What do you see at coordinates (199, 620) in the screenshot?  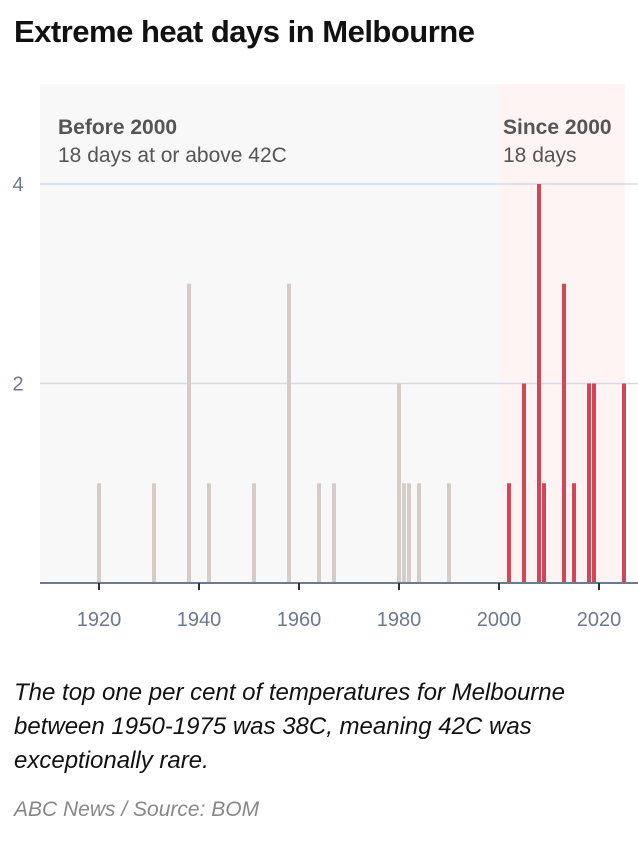 I see `x-tick-label: 1940` at bounding box center [199, 620].